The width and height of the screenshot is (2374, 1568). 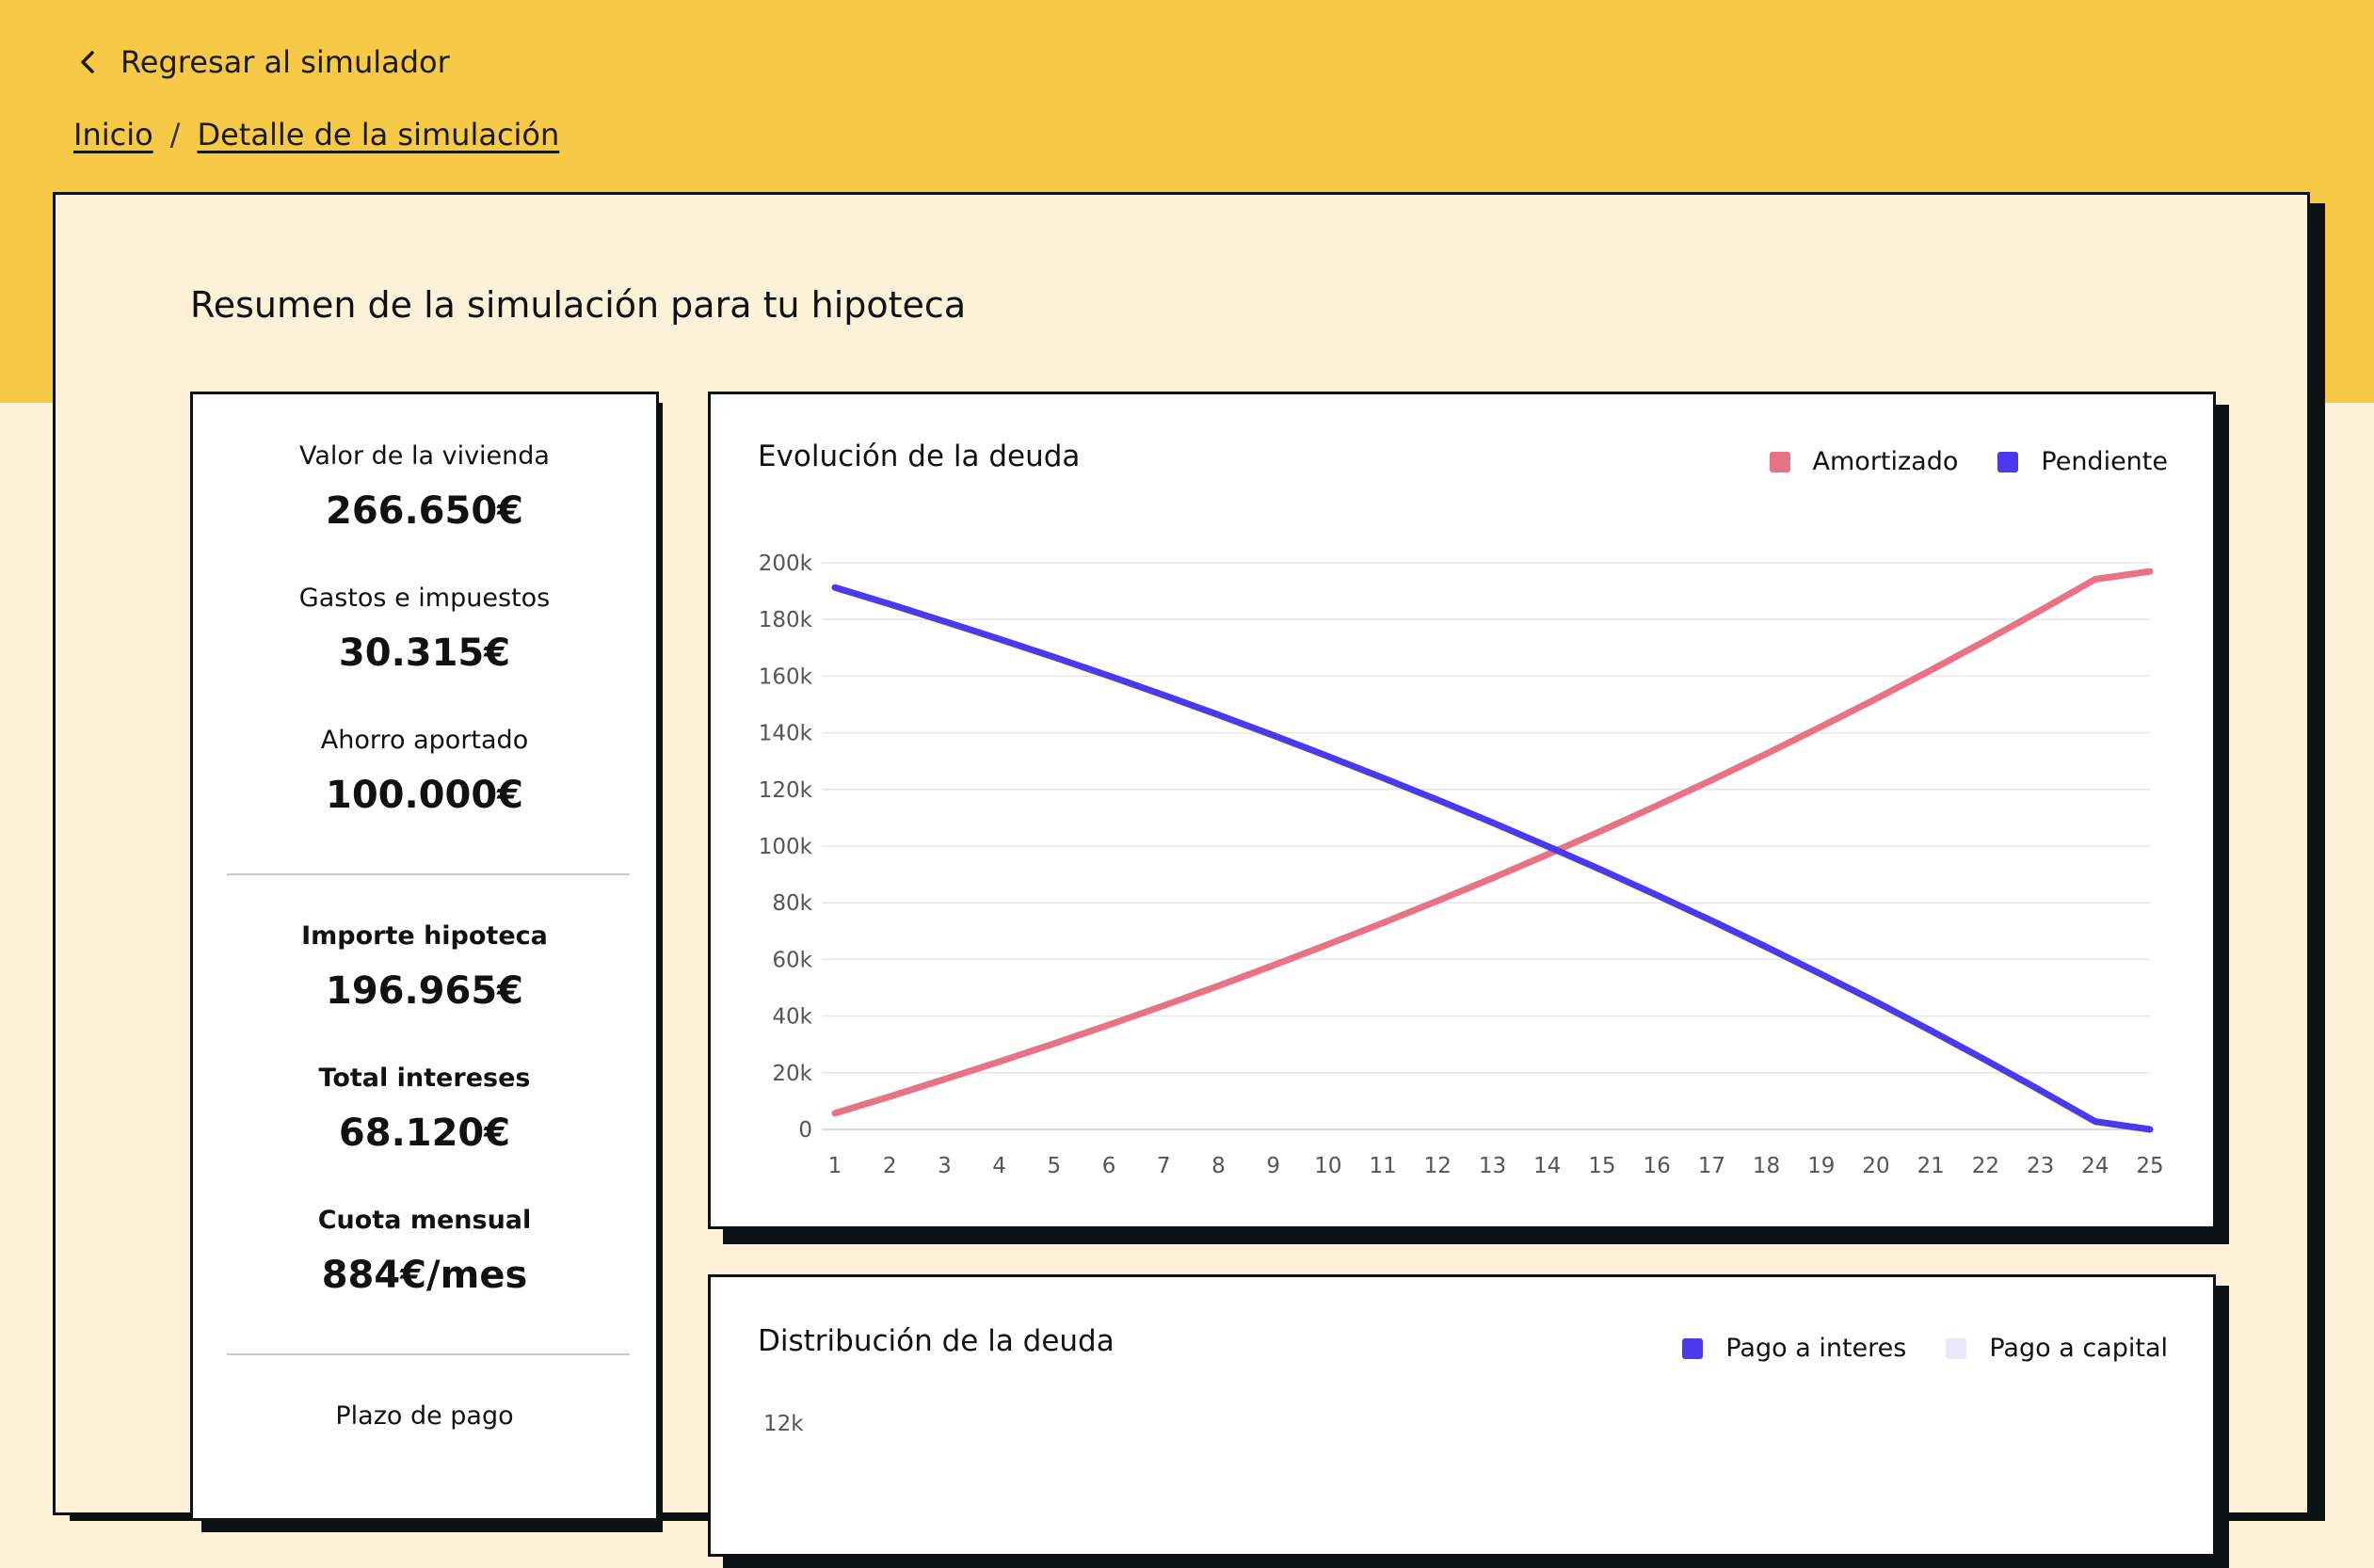 I want to click on legend-label: Pago a capital, so click(x=2078, y=1348).